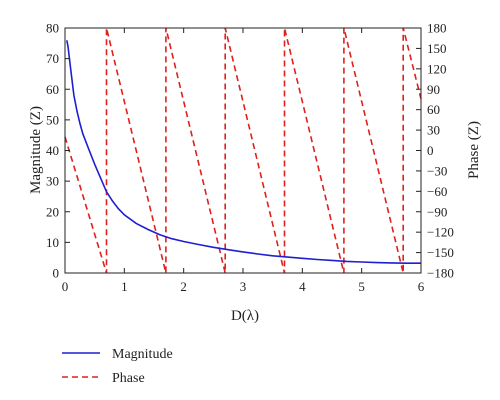 This screenshot has width=500, height=400. Describe the element at coordinates (302, 286) in the screenshot. I see `x-tick-label: 4` at that location.